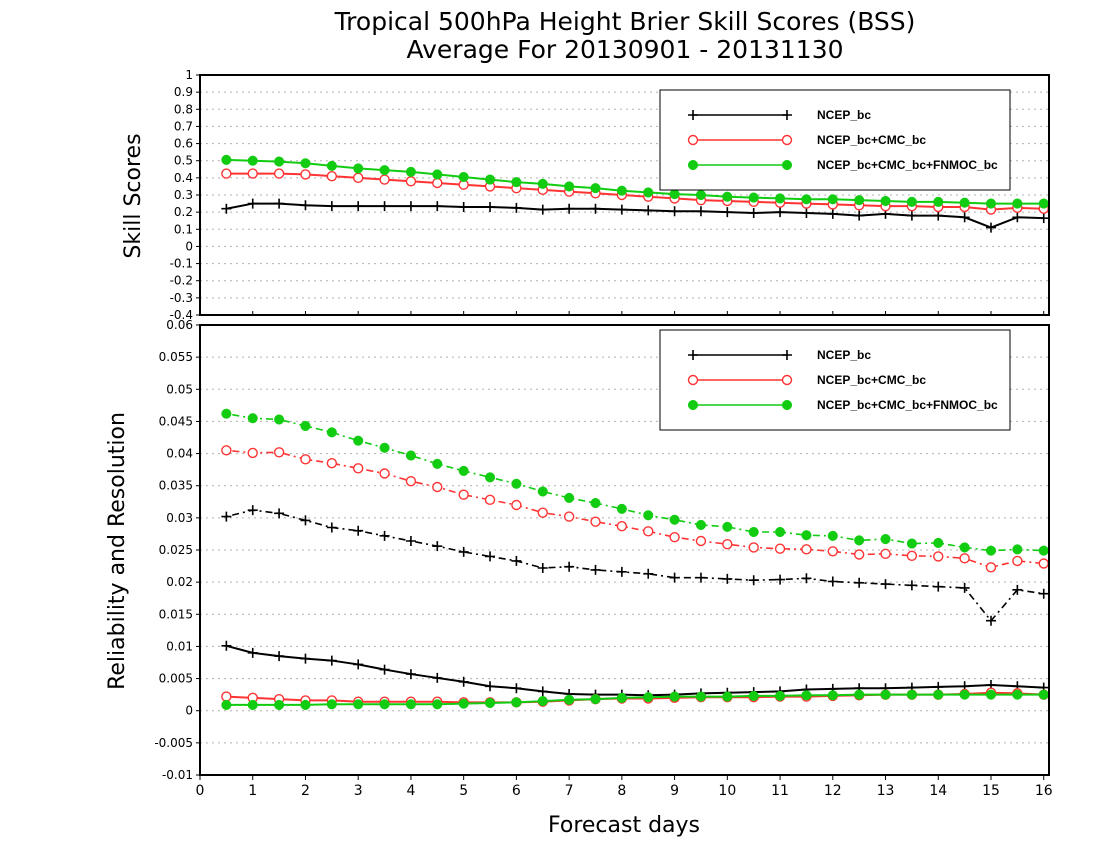  Describe the element at coordinates (179, 582) in the screenshot. I see `bottom-y-tick-label: 0.02` at that location.